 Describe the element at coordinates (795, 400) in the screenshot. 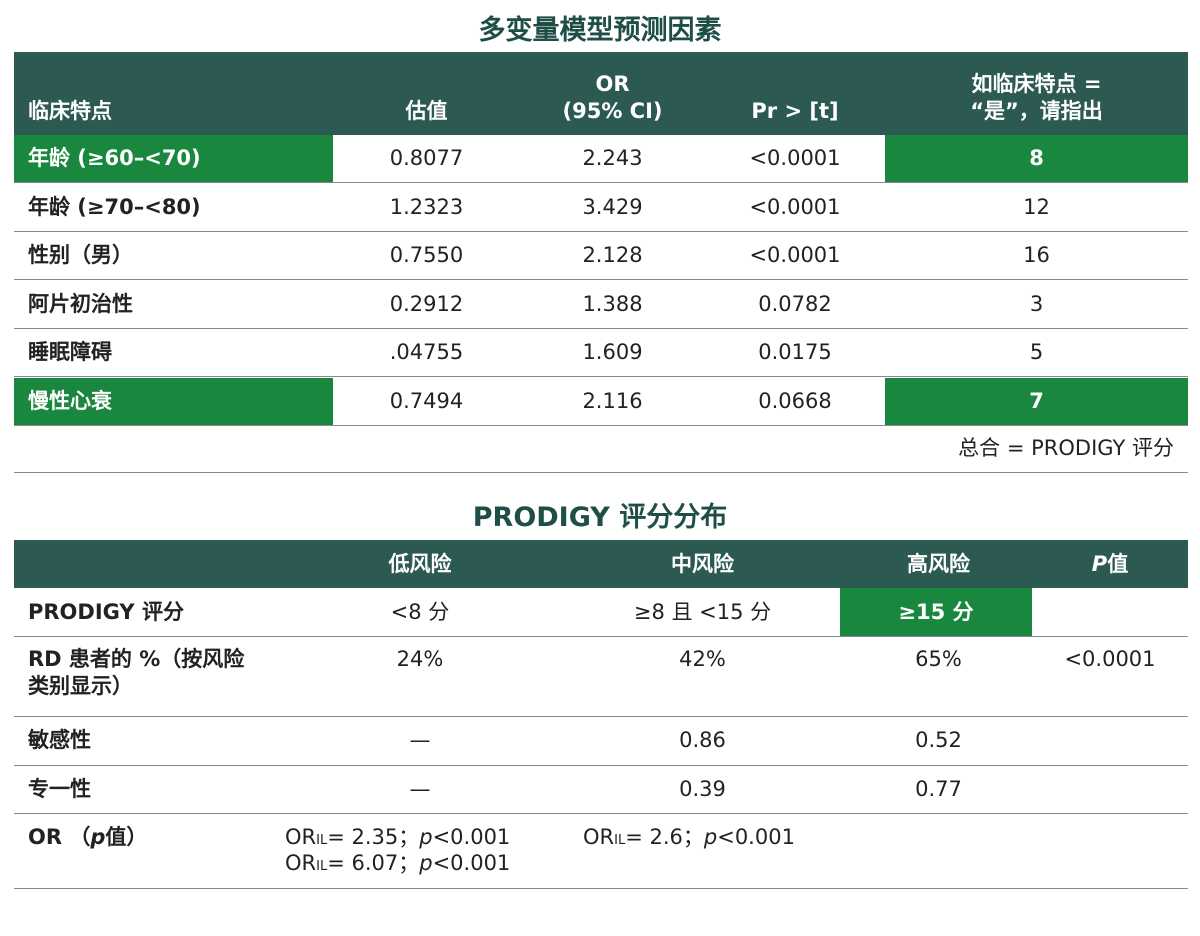

I see `table-cell: 0.0668` at that location.